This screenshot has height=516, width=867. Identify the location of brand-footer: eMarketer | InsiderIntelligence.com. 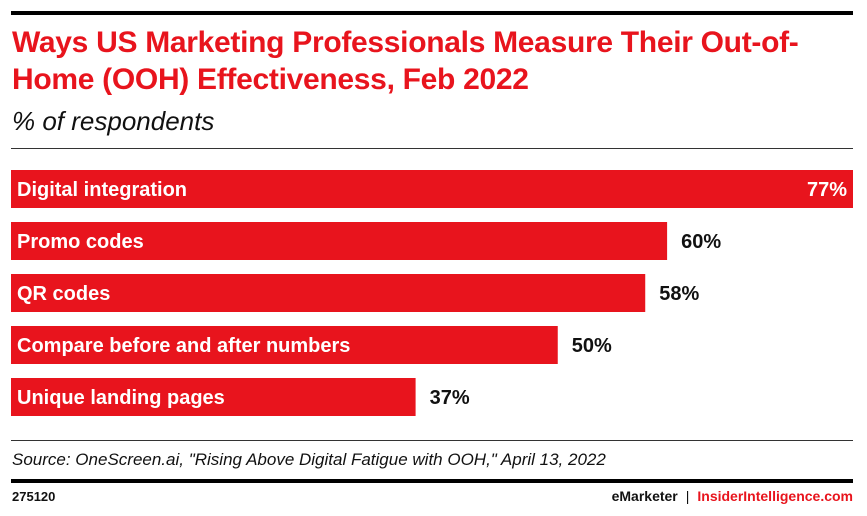
(732, 496).